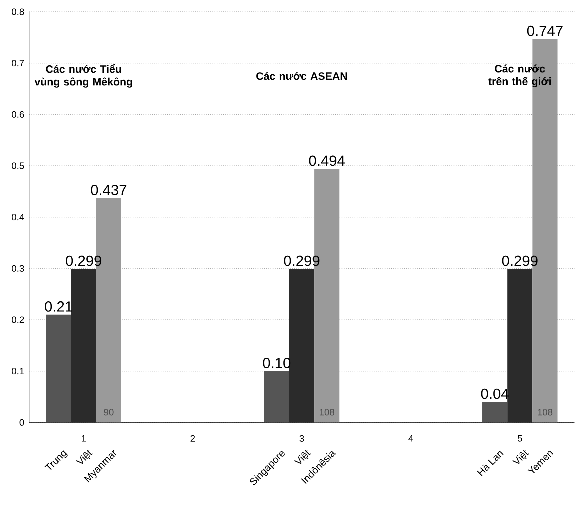  What do you see at coordinates (18, 269) in the screenshot?
I see `y-tick-label: 0.3` at bounding box center [18, 269].